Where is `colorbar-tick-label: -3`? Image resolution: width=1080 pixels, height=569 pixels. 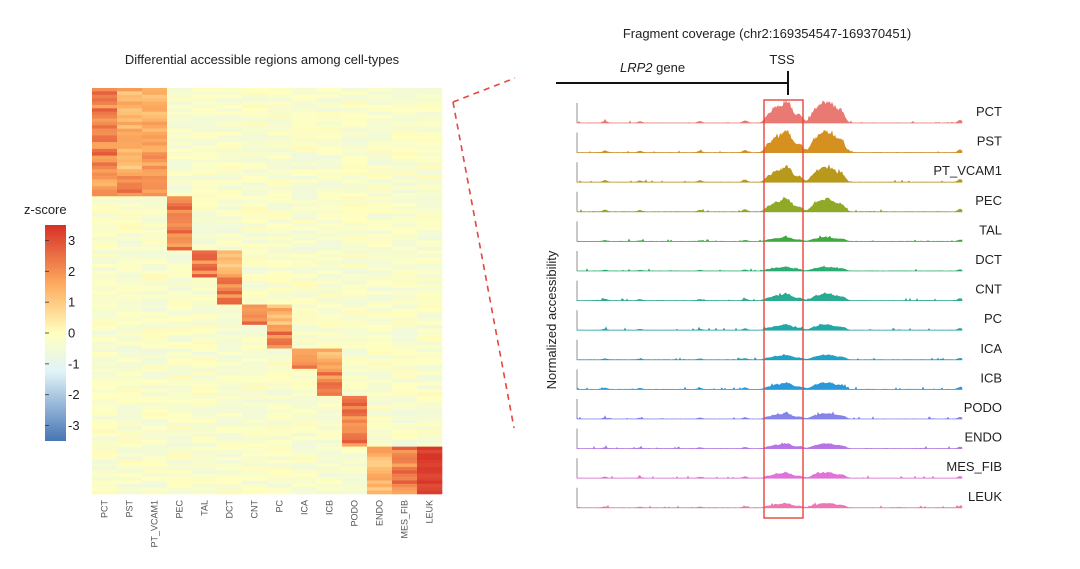
colorbar-tick-label: -3 is located at coordinates (74, 425).